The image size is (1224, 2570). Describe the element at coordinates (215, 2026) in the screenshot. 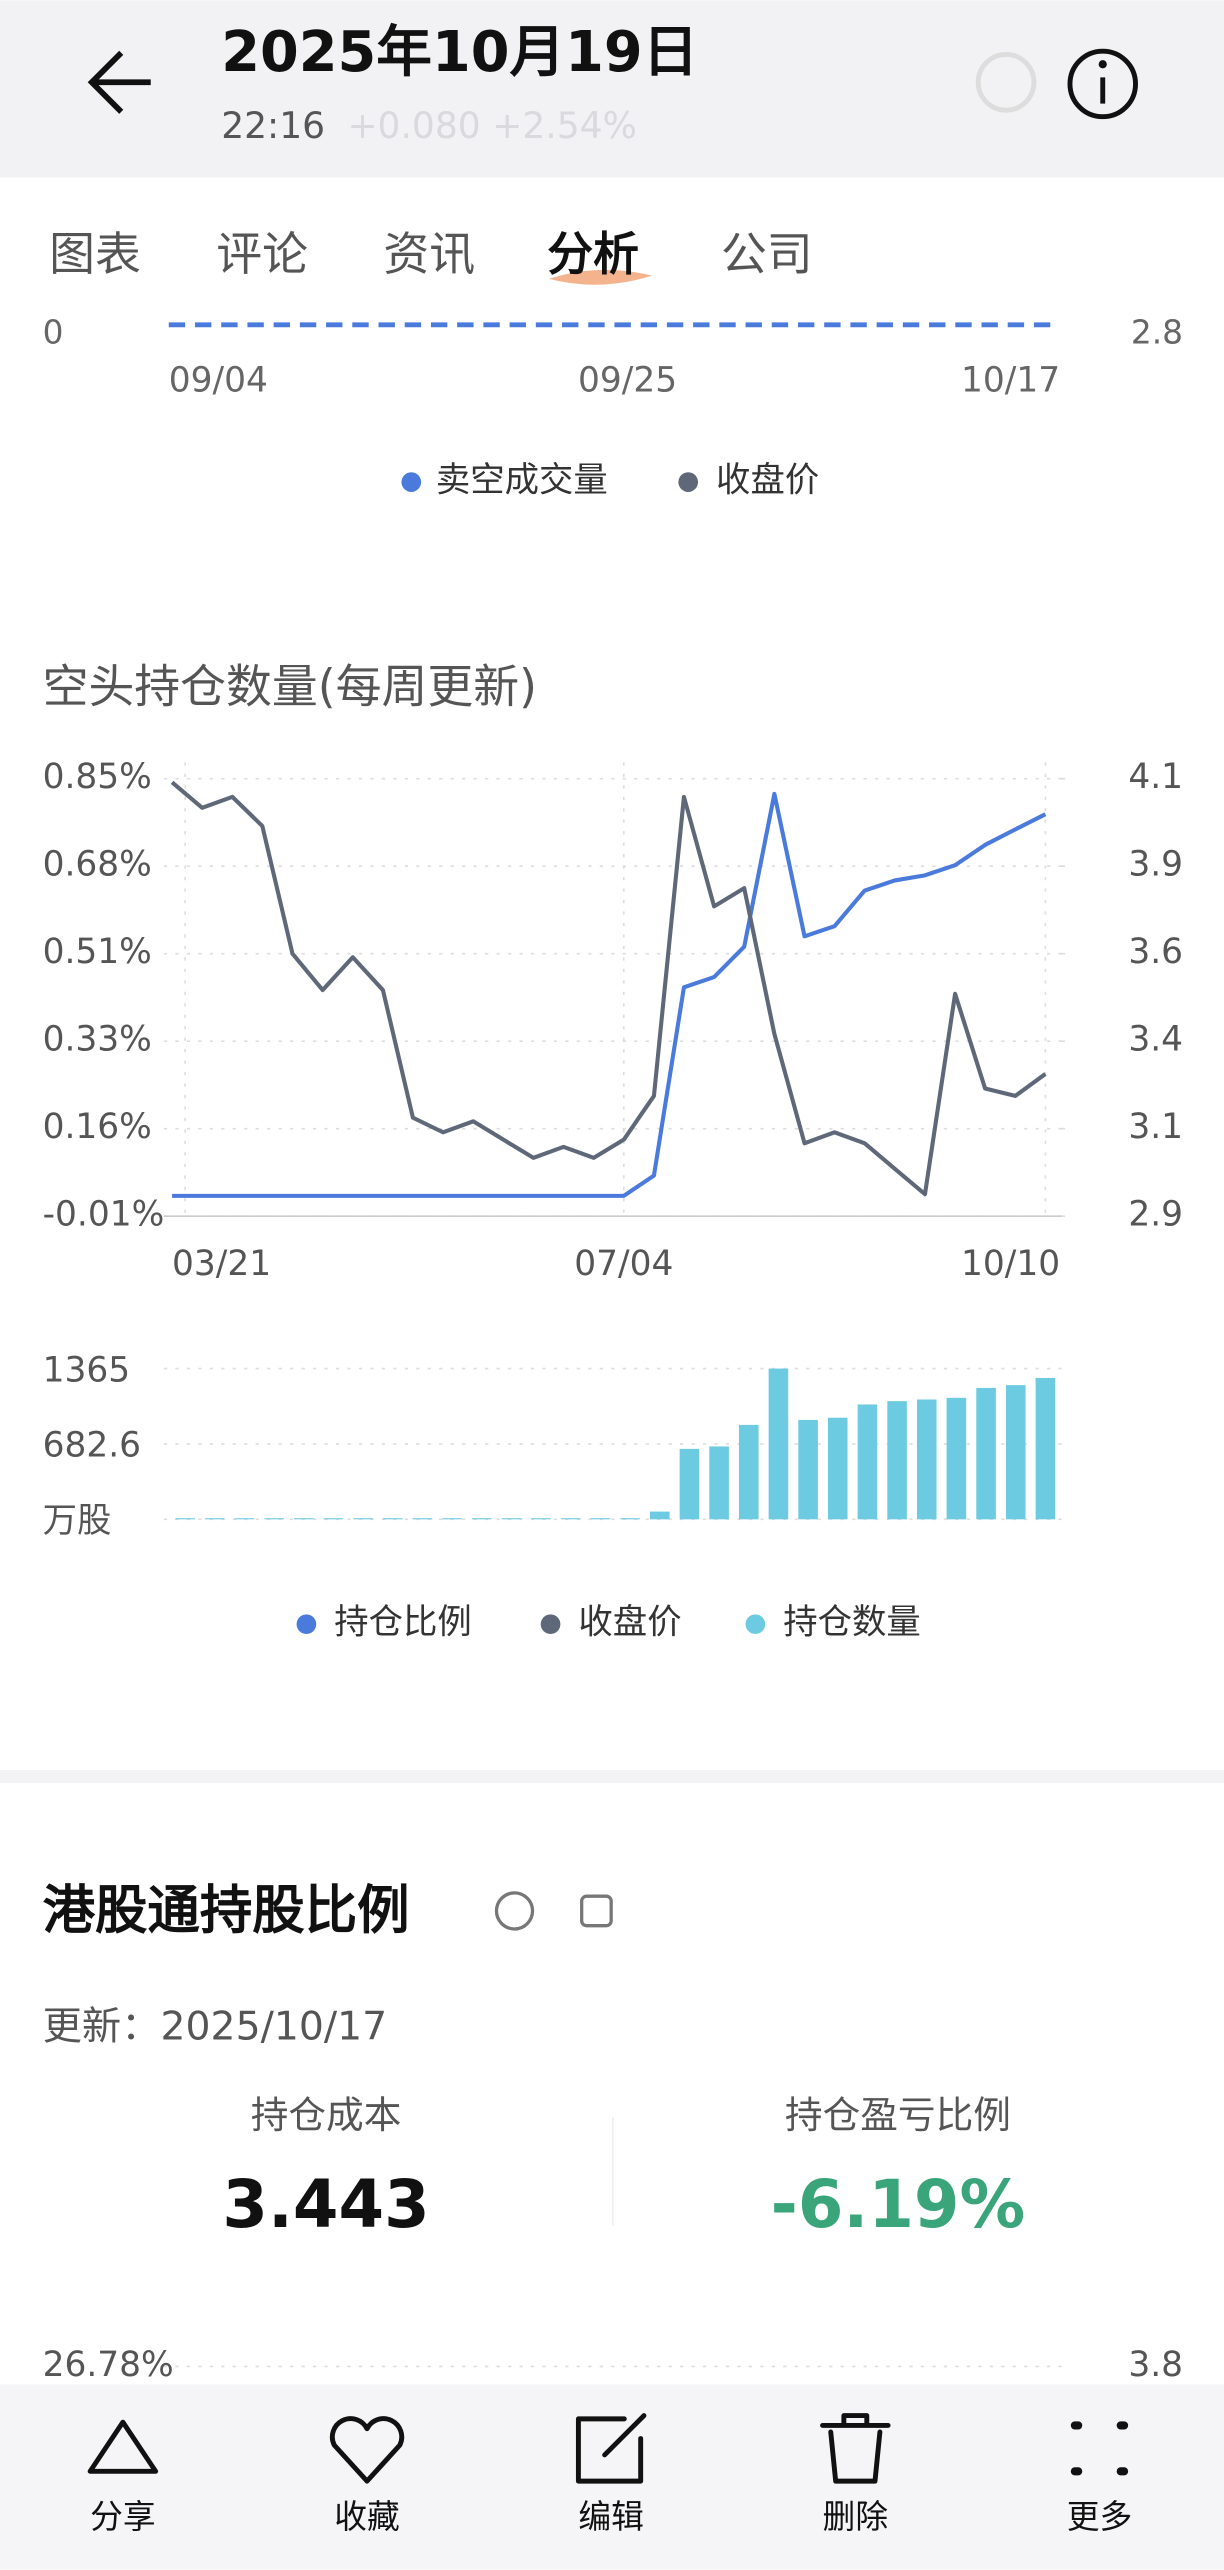

I see `update-date: 更新：2025/10/17` at that location.